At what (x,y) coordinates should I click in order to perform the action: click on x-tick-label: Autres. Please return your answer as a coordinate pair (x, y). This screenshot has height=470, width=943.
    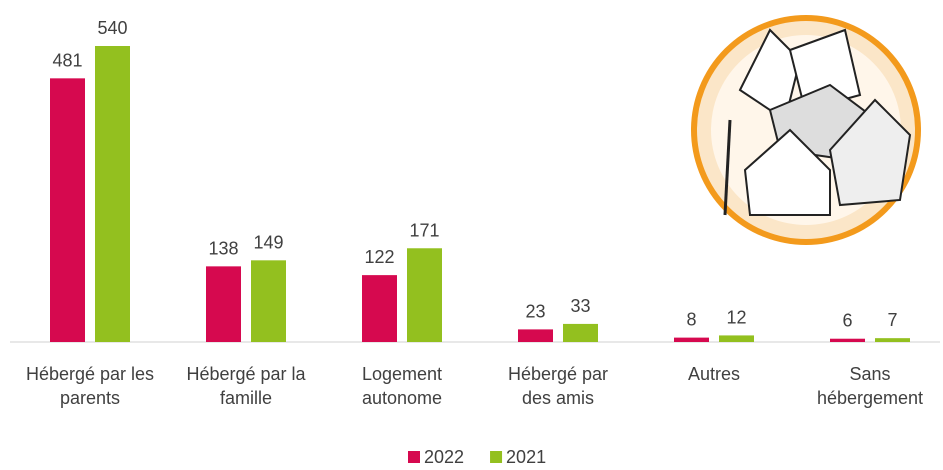
    Looking at the image, I should click on (714, 374).